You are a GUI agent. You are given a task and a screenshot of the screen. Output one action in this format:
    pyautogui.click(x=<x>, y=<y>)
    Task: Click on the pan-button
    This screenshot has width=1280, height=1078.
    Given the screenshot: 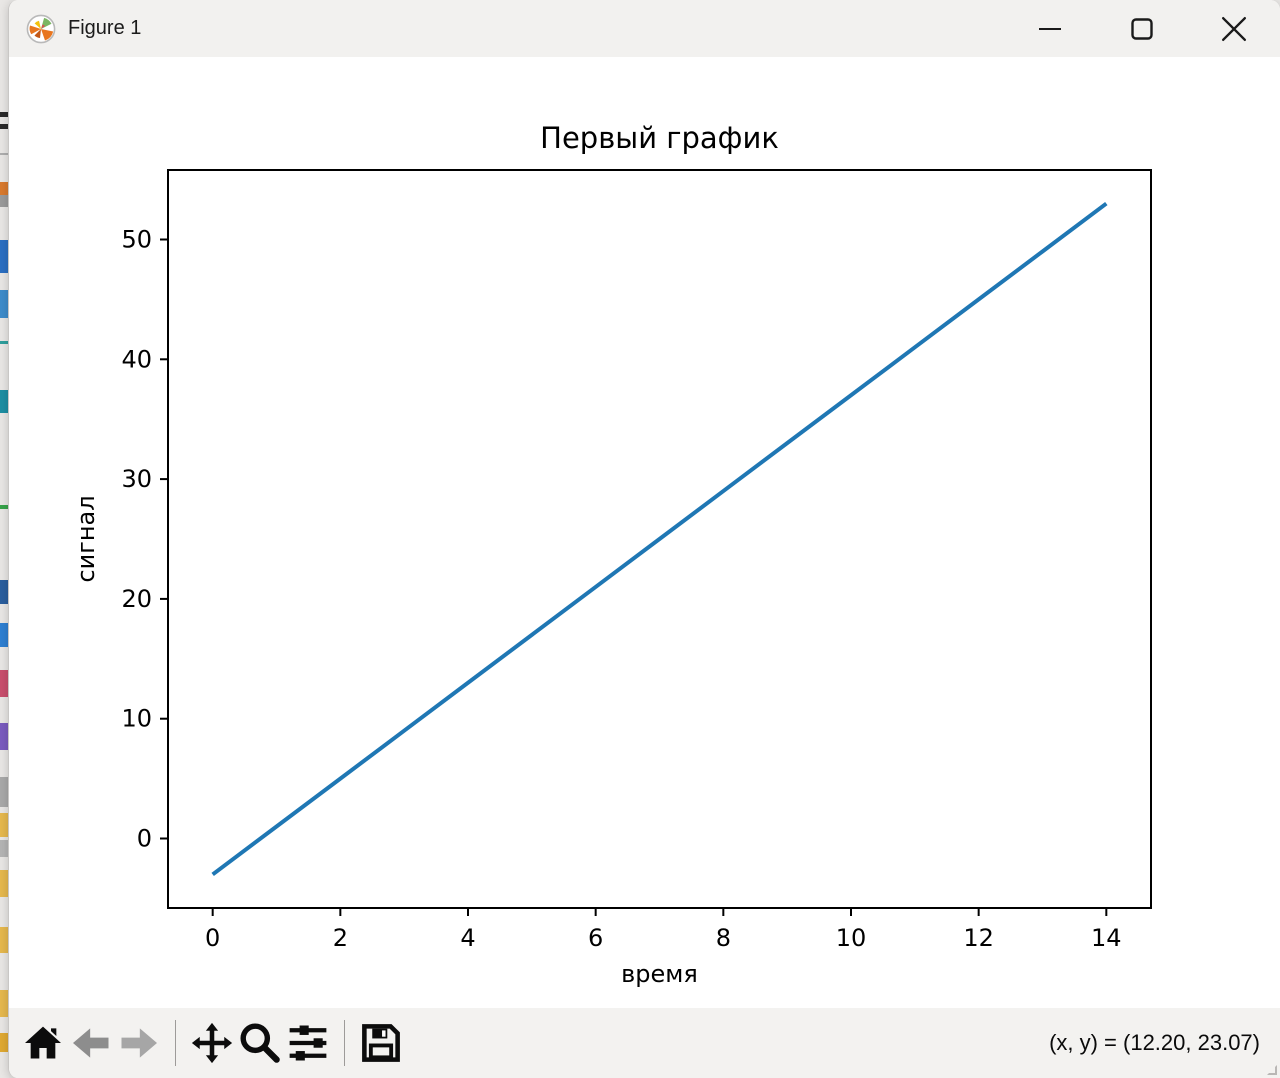 What is the action you would take?
    pyautogui.click(x=212, y=1043)
    